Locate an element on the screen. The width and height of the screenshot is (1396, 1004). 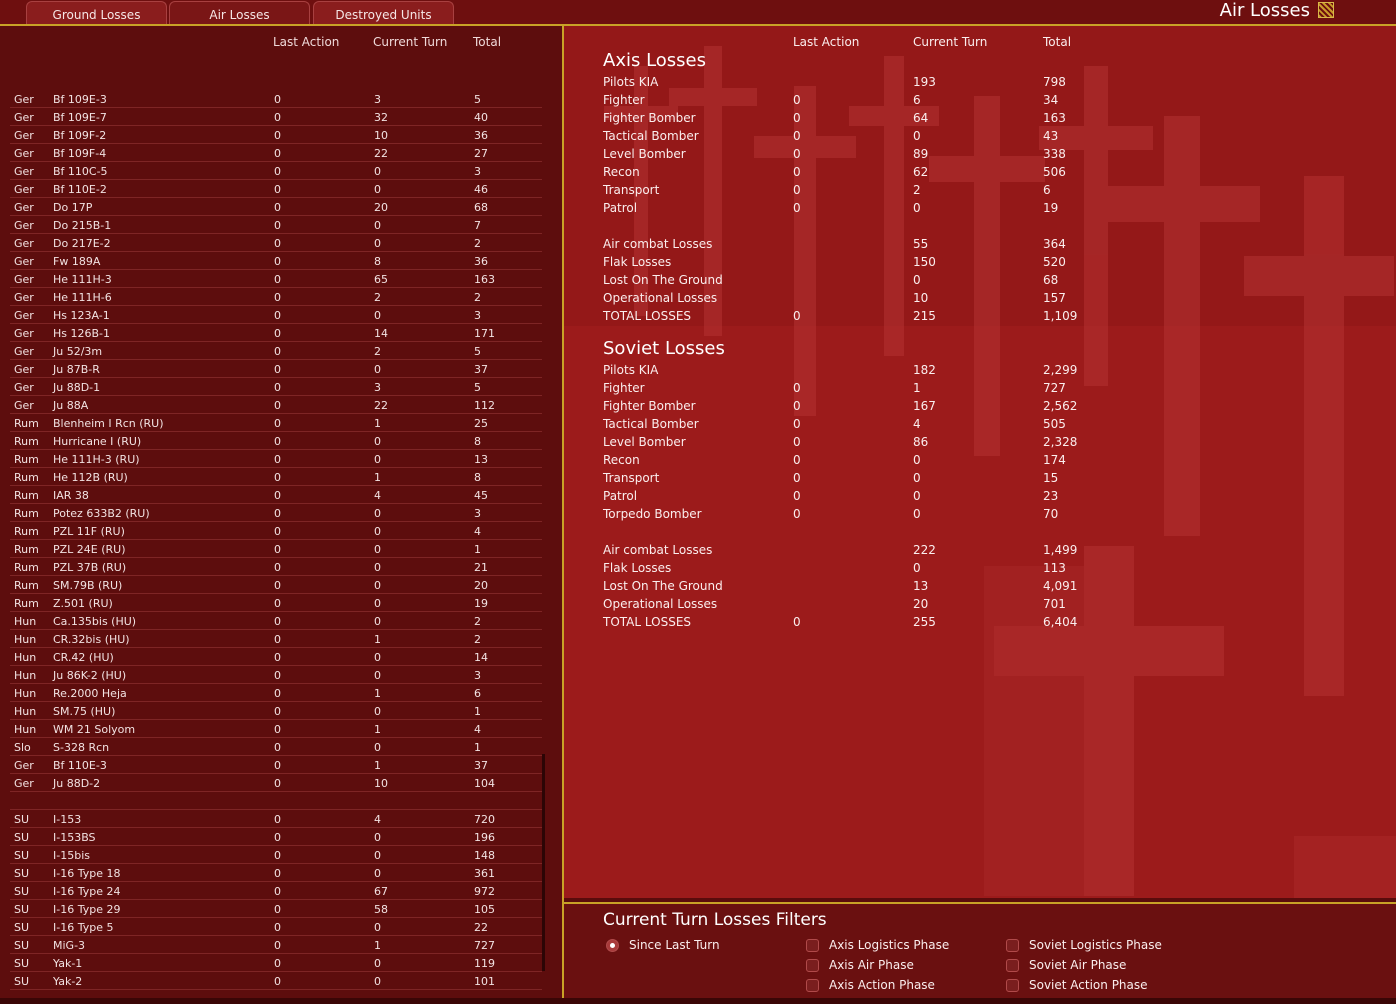
total-cell: 2 is located at coordinates (477, 621).